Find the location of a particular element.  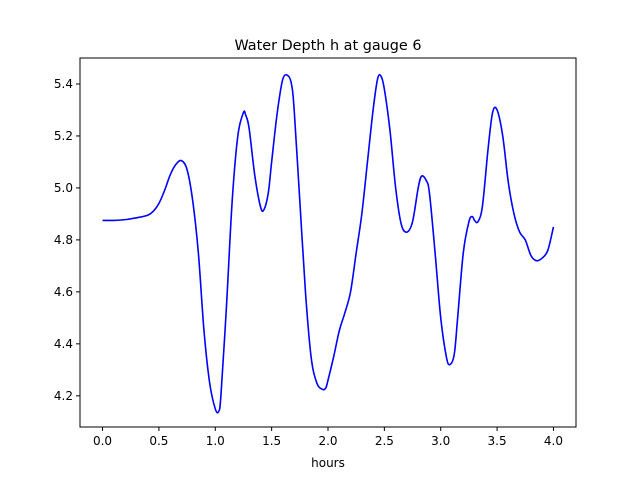

chart-title: Water Depth h at gauge 6 is located at coordinates (327, 46).